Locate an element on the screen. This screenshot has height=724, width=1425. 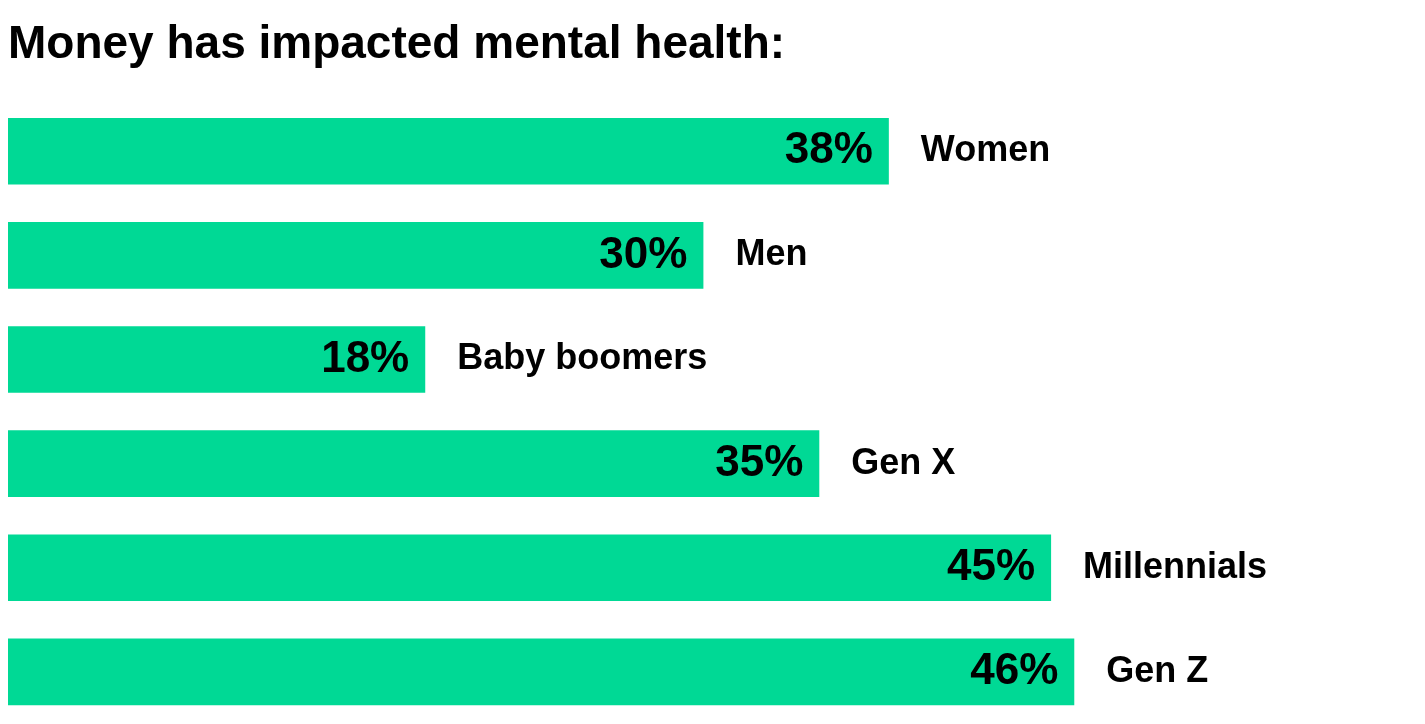
y-tick-label: Gen Z is located at coordinates (1157, 669).